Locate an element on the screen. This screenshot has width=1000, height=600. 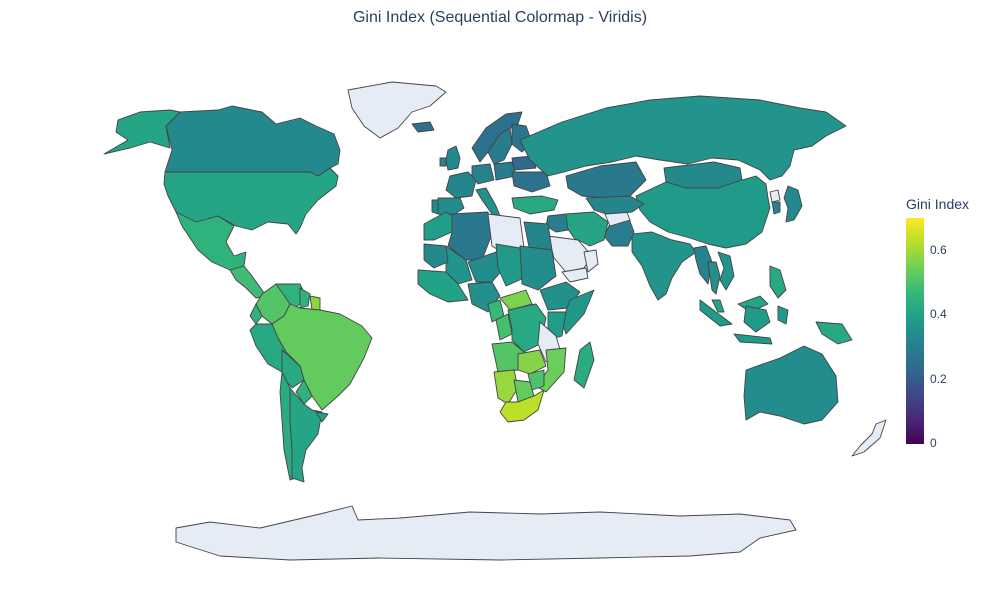
country-ireland: Ireland: 0.31 is located at coordinates (443, 162).